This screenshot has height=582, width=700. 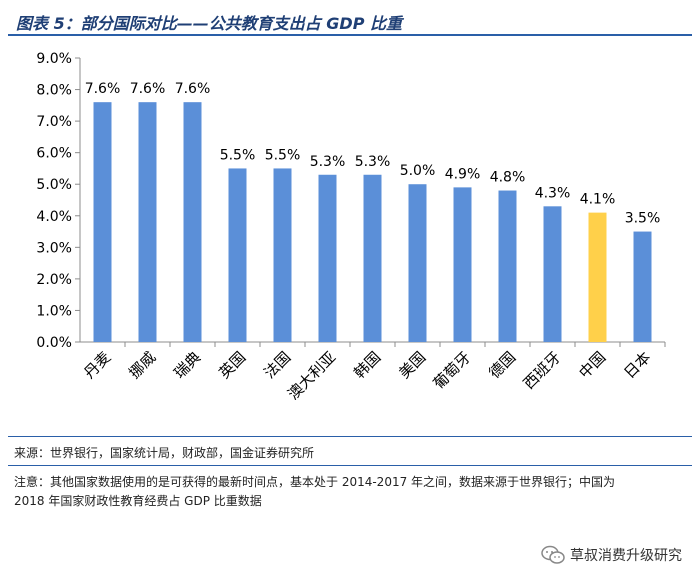 What do you see at coordinates (54, 248) in the screenshot?
I see `y-tick-label: 3.0%` at bounding box center [54, 248].